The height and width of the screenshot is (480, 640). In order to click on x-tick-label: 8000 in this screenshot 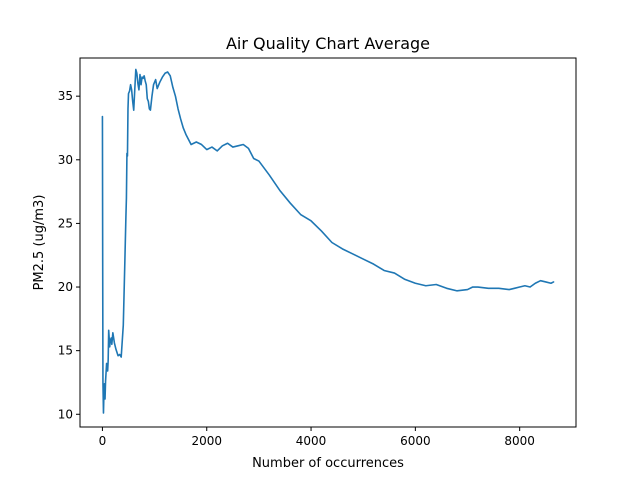, I will do `click(519, 441)`.